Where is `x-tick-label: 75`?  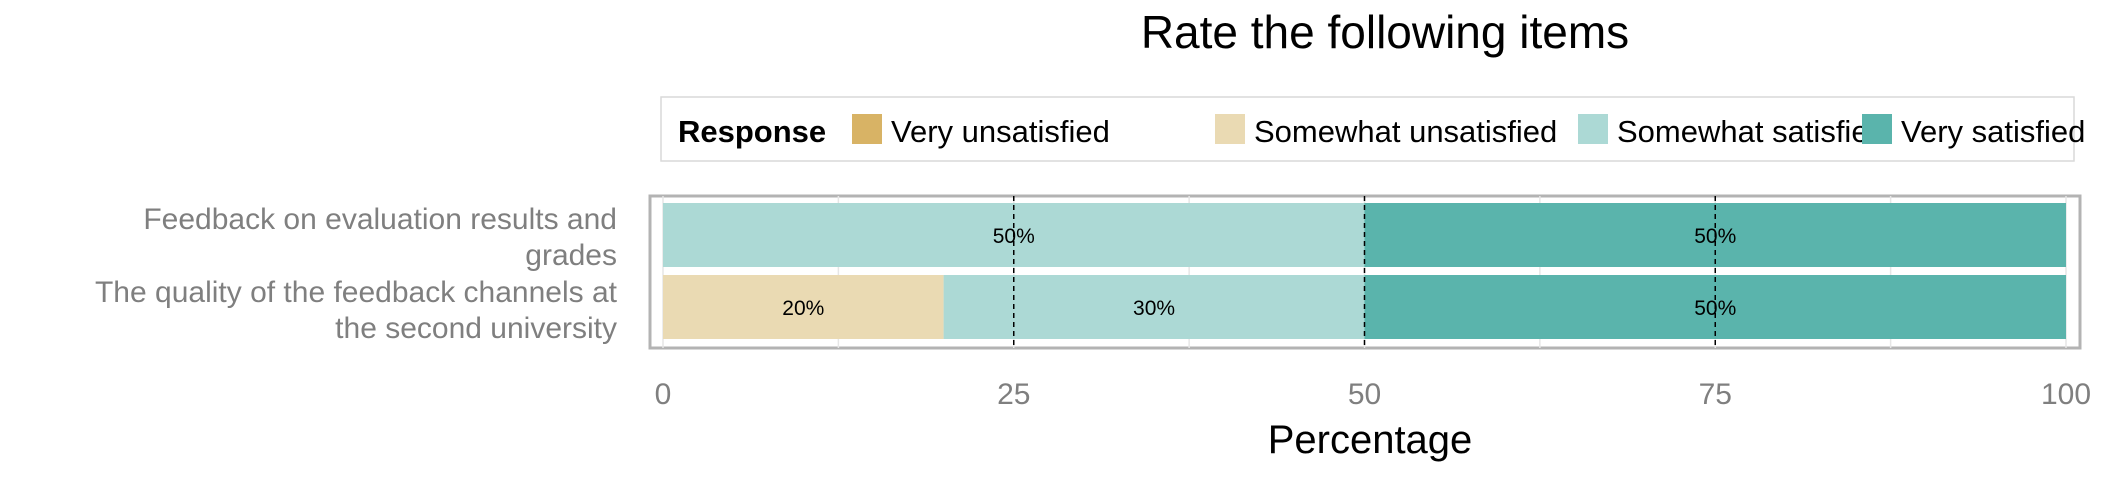 x-tick-label: 75 is located at coordinates (1715, 394).